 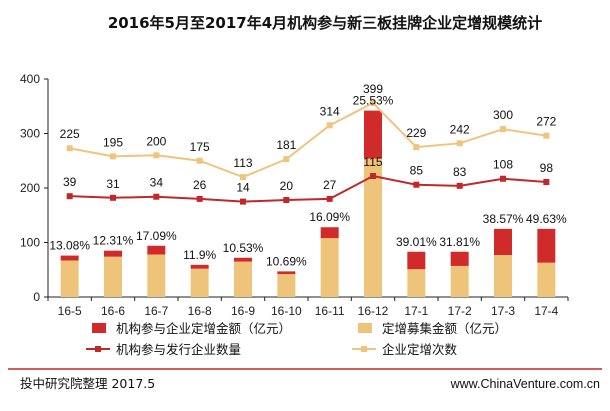 I want to click on series-point-label: 225, so click(x=70, y=134).